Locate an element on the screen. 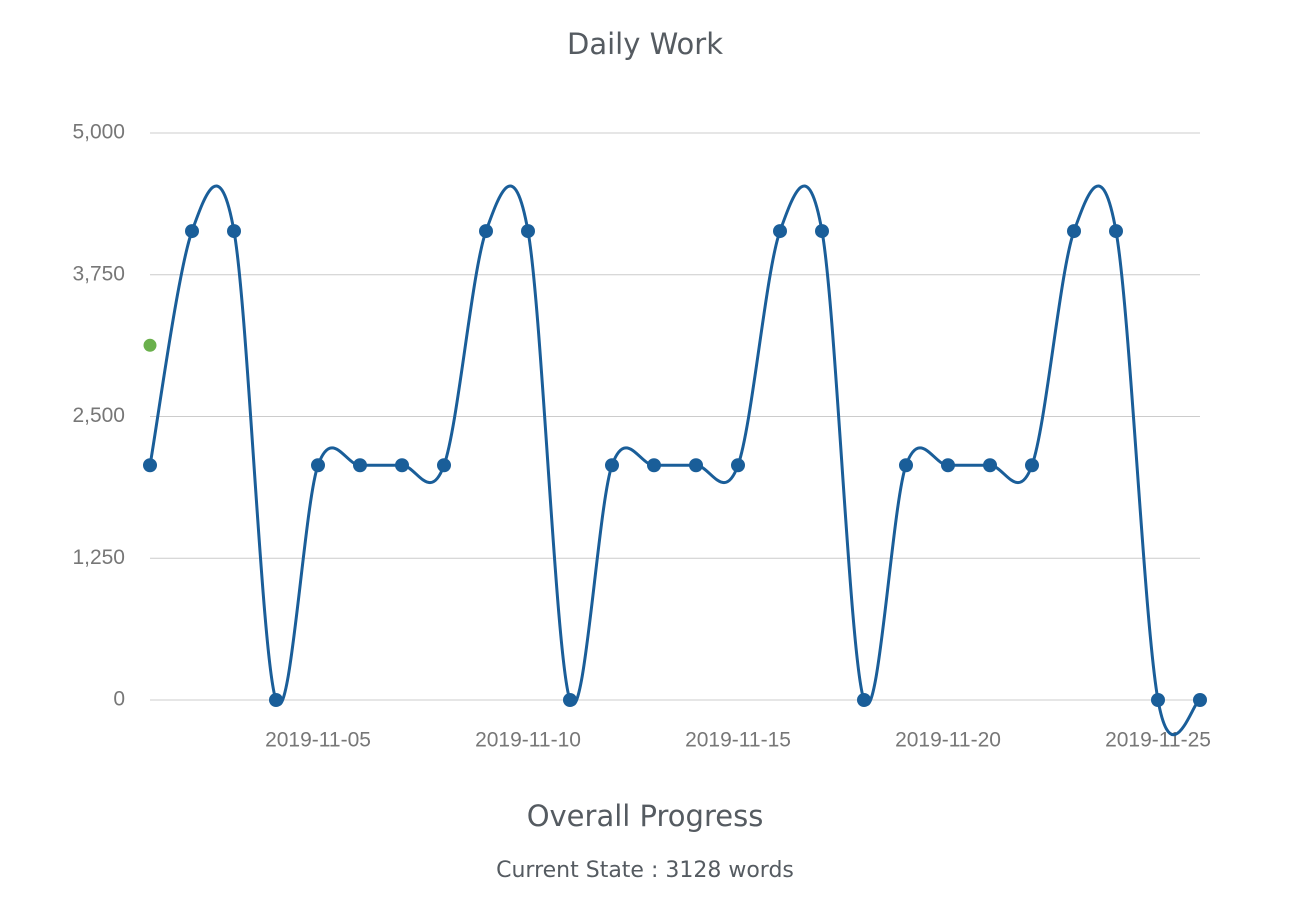  y-tick-label: 1,250 is located at coordinates (98, 557).